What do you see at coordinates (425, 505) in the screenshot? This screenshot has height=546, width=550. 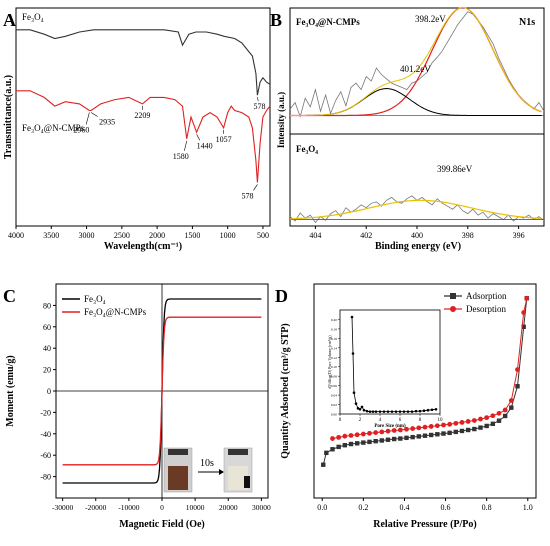 I see `panel-d-x-ticks: 0.0 0.2 0.4 0.6 0.8 1.0` at bounding box center [425, 505].